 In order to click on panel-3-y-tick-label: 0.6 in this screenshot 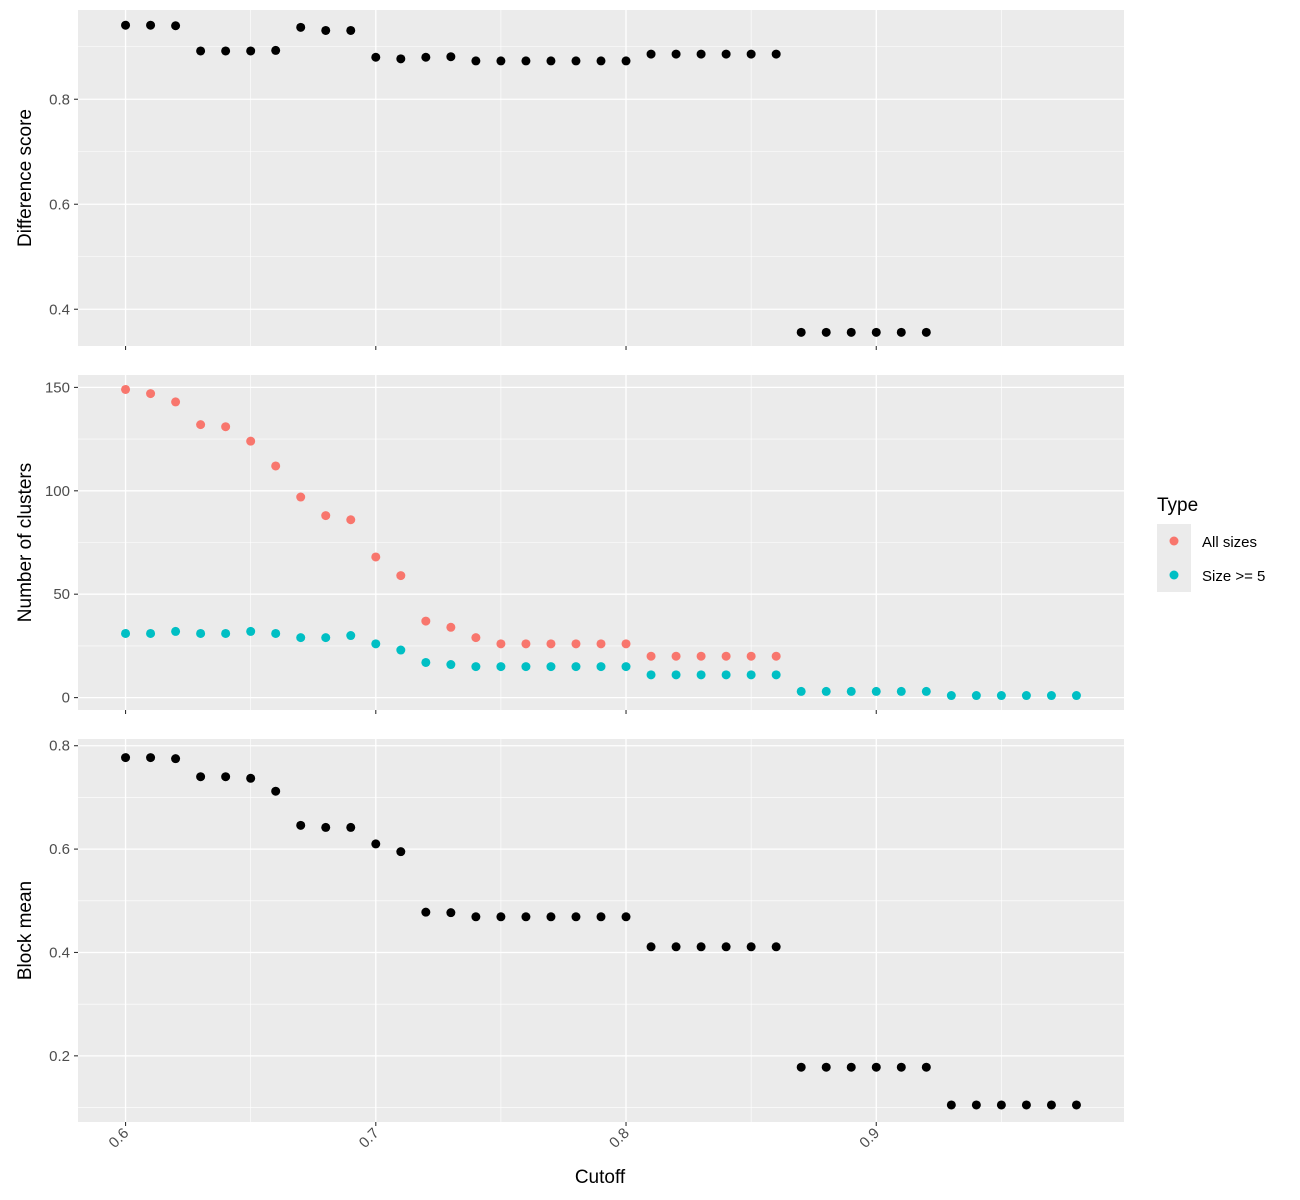, I will do `click(59, 849)`.